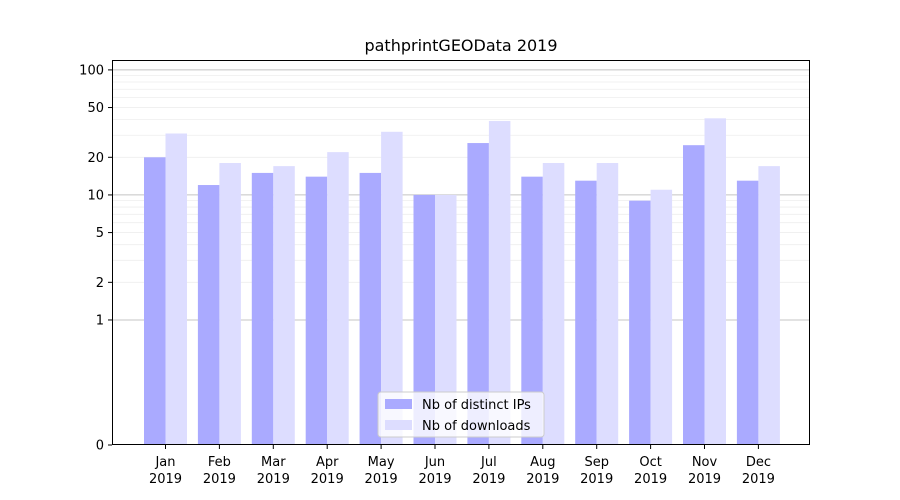 This screenshot has width=900, height=500. I want to click on y-tick-label: 2, so click(100, 283).